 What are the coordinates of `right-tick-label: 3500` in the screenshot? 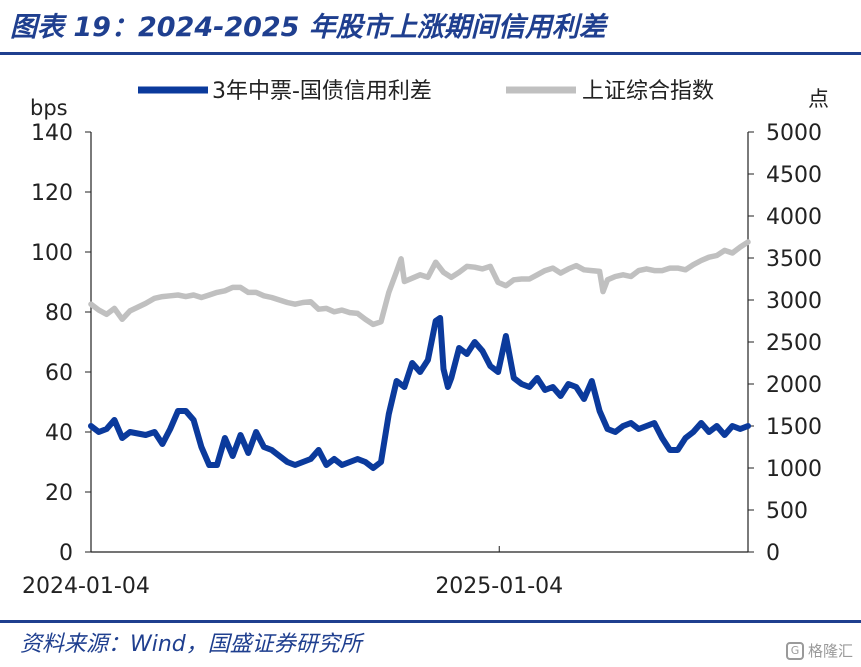 It's located at (794, 259).